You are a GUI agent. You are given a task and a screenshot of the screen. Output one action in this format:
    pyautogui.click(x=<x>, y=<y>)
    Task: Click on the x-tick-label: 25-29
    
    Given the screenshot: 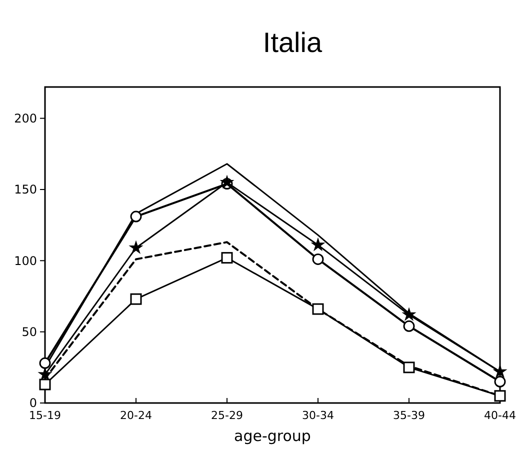 What is the action you would take?
    pyautogui.click(x=227, y=415)
    